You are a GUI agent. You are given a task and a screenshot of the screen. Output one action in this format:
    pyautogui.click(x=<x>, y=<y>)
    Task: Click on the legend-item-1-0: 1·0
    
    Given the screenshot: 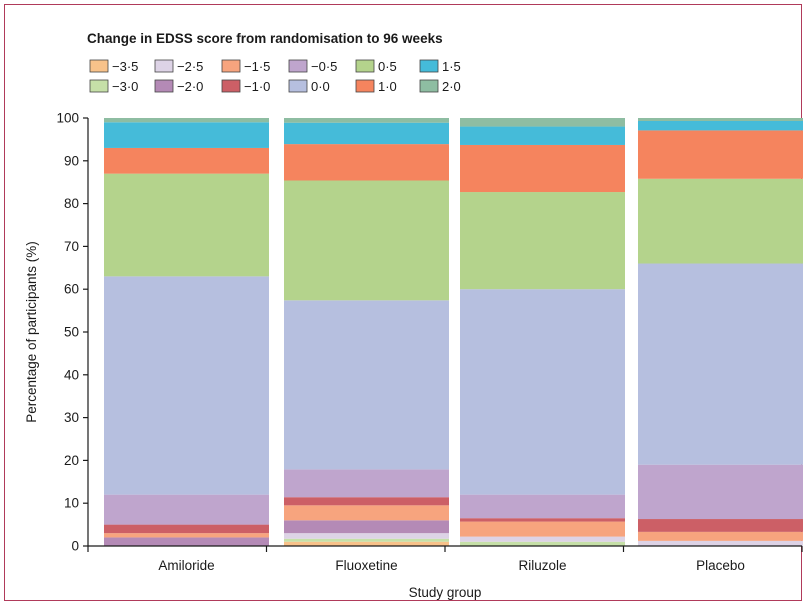 What is the action you would take?
    pyautogui.click(x=376, y=86)
    